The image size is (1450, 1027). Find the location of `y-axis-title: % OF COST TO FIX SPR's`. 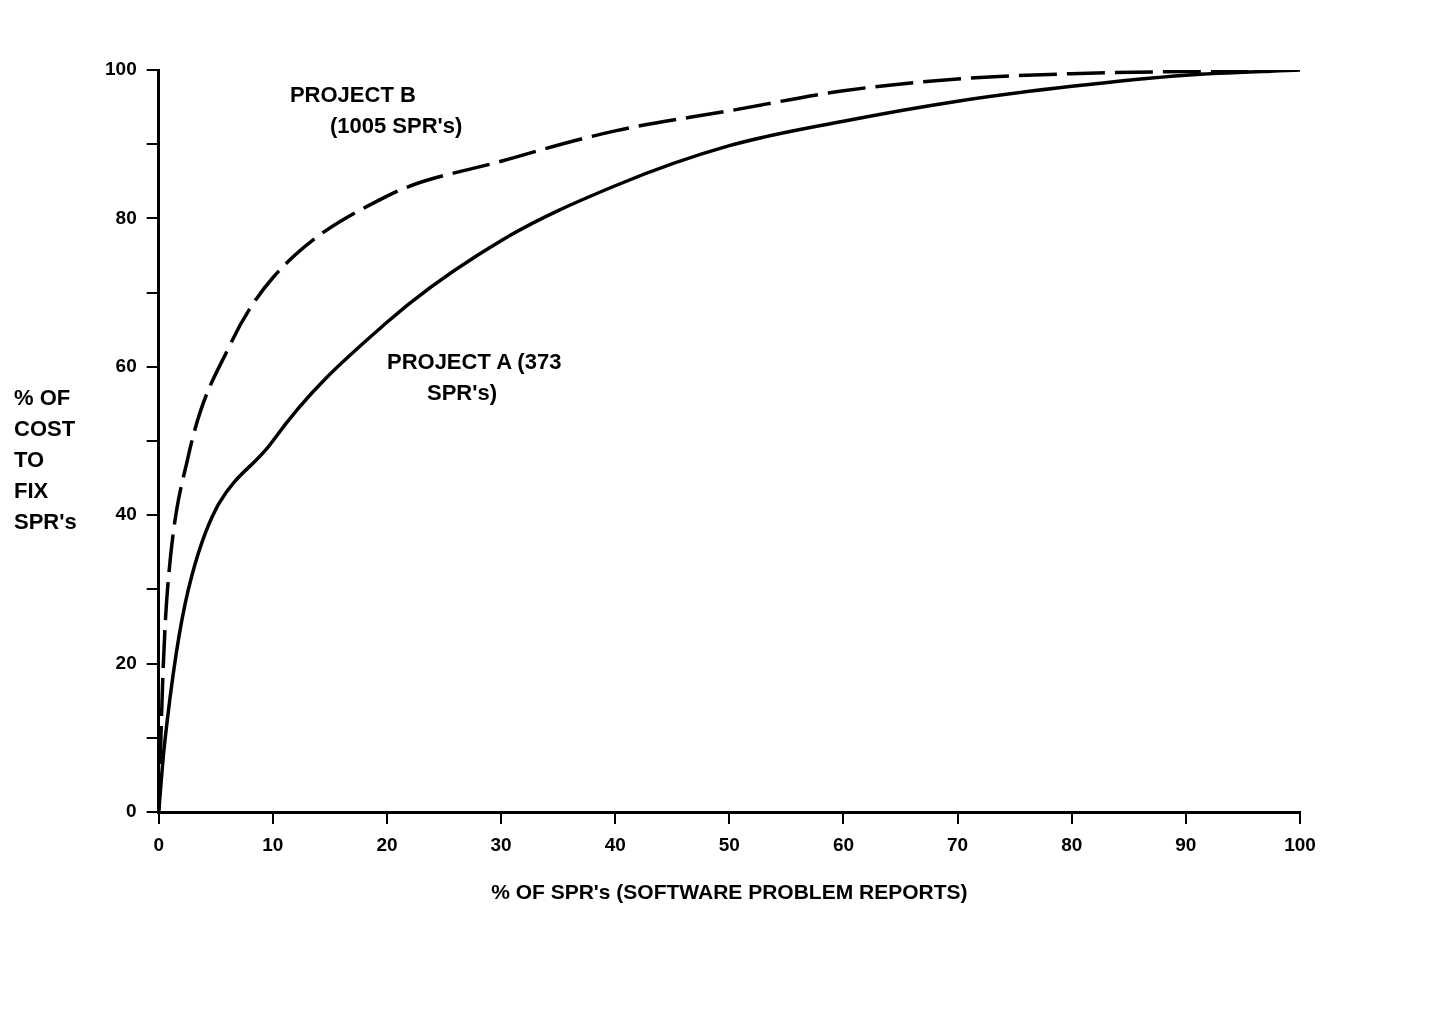

y-axis-title: % OF COST TO FIX SPR's is located at coordinates (45, 460).